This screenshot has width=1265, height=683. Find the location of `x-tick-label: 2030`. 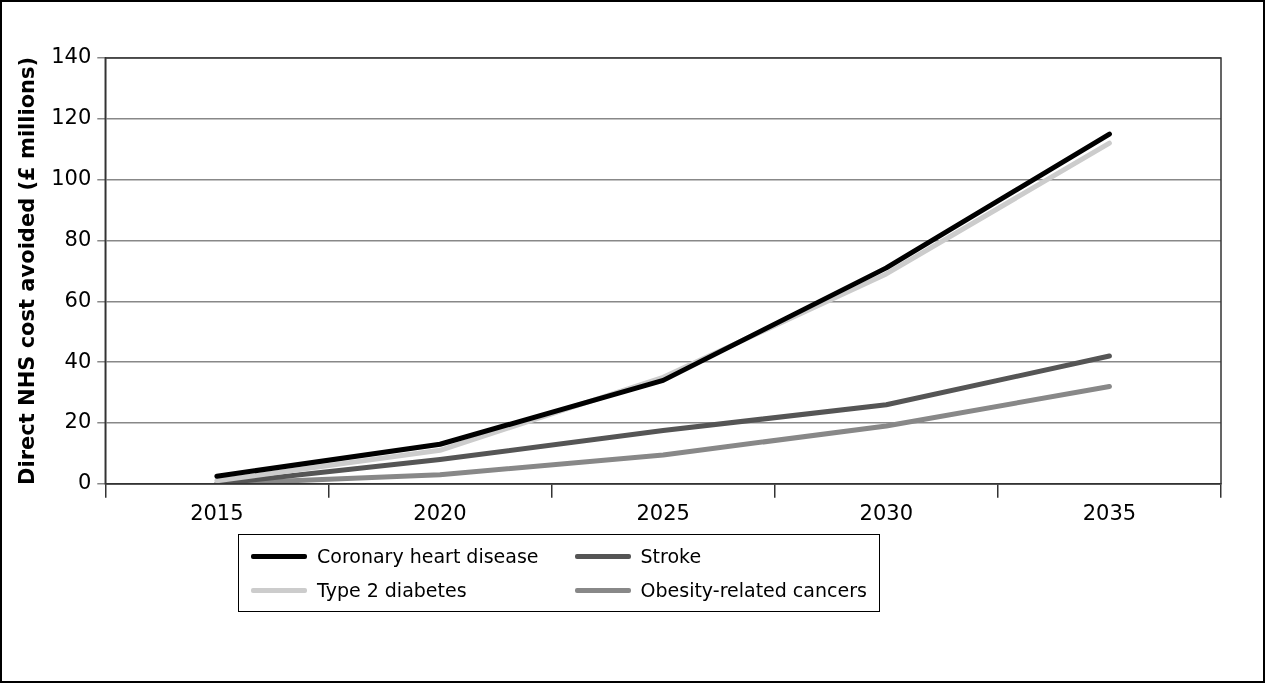

x-tick-label: 2030 is located at coordinates (886, 512).